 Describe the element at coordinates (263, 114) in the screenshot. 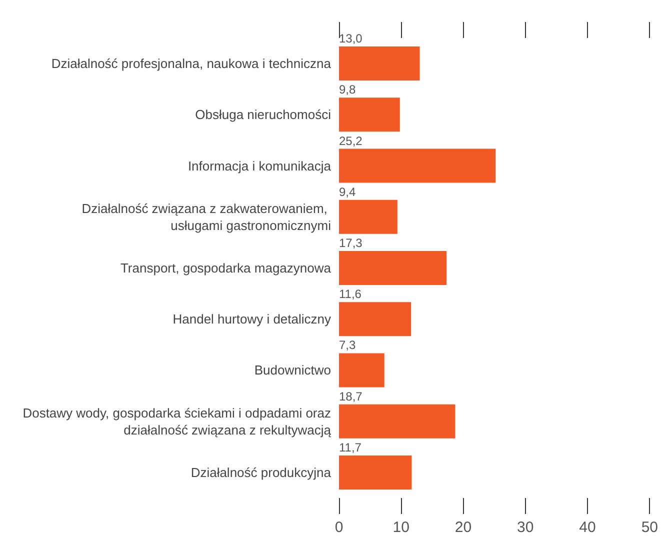

I see `y-tick-label: Obsługa nieruchomości` at that location.